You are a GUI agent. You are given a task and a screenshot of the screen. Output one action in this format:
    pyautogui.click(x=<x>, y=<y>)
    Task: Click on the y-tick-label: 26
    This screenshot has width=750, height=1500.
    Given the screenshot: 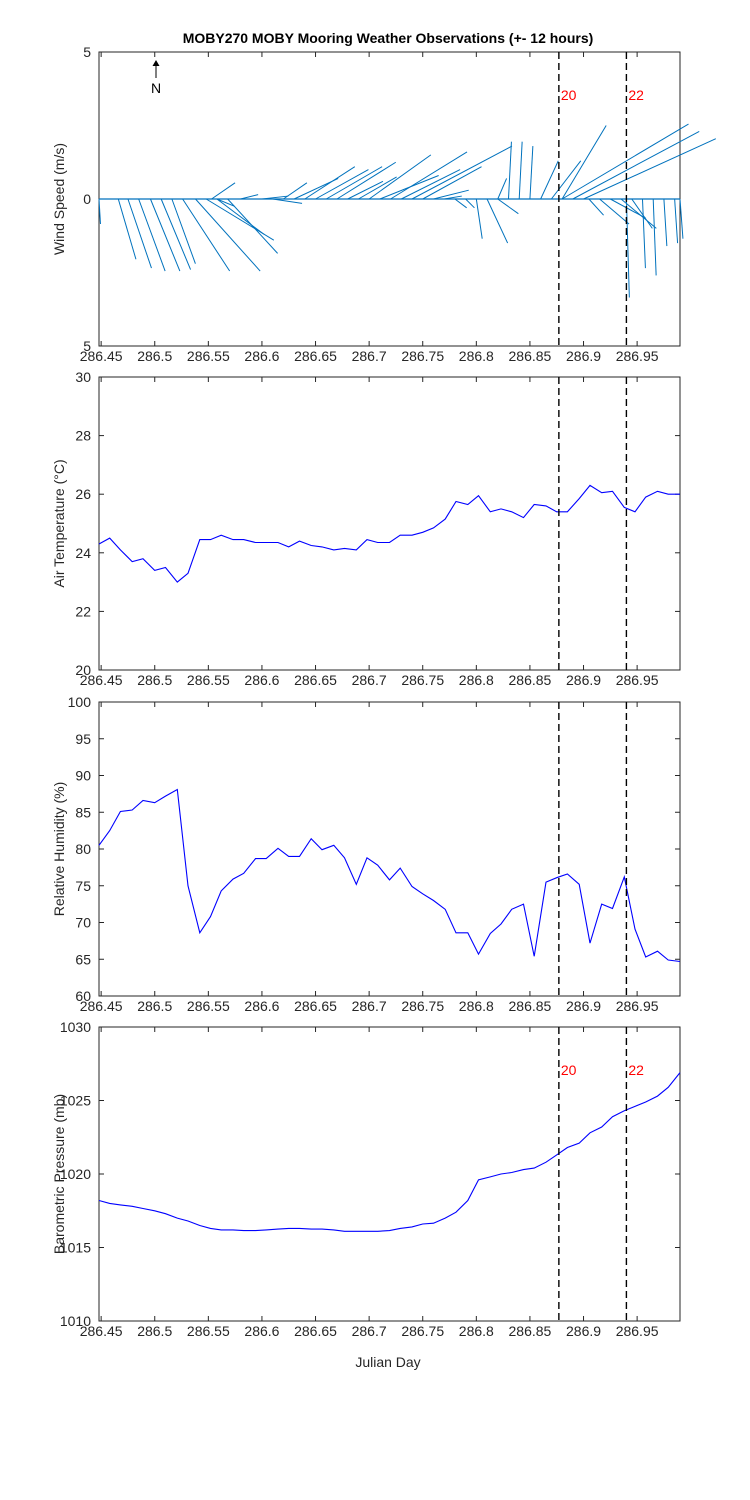 What is the action you would take?
    pyautogui.click(x=83, y=494)
    